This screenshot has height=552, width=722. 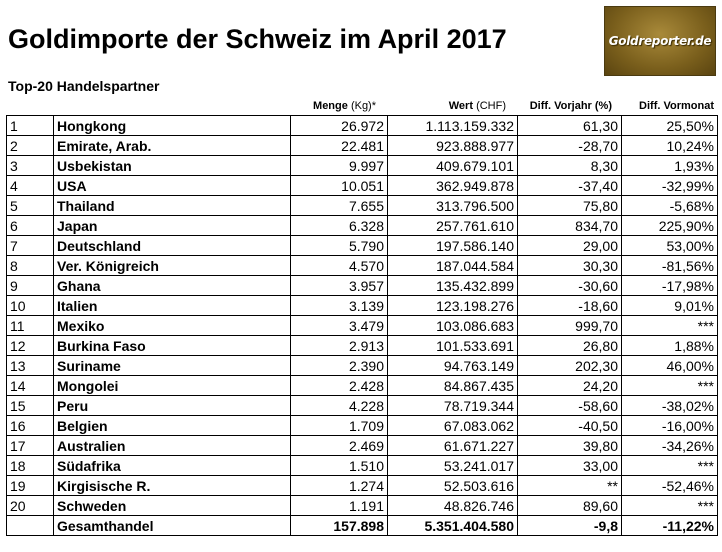 I want to click on menge-cell: 1.510, so click(x=339, y=465).